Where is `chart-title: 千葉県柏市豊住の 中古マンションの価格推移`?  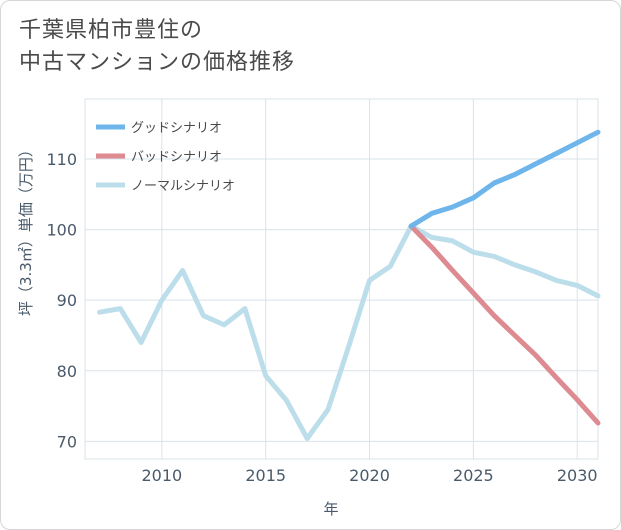
chart-title: 千葉県柏市豊住の 中古マンションの価格推移 is located at coordinates (157, 47).